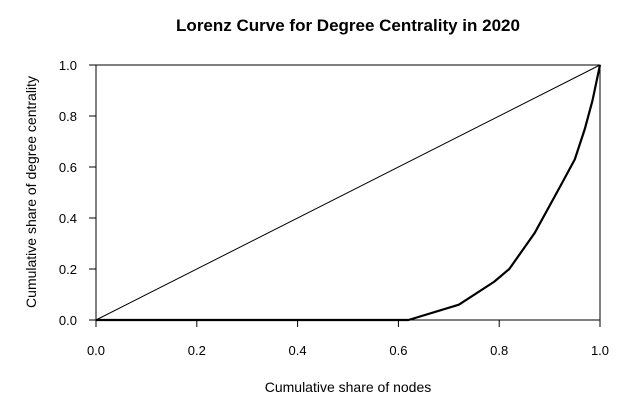  Describe the element at coordinates (68, 269) in the screenshot. I see `y-tick-label: 0.2` at that location.